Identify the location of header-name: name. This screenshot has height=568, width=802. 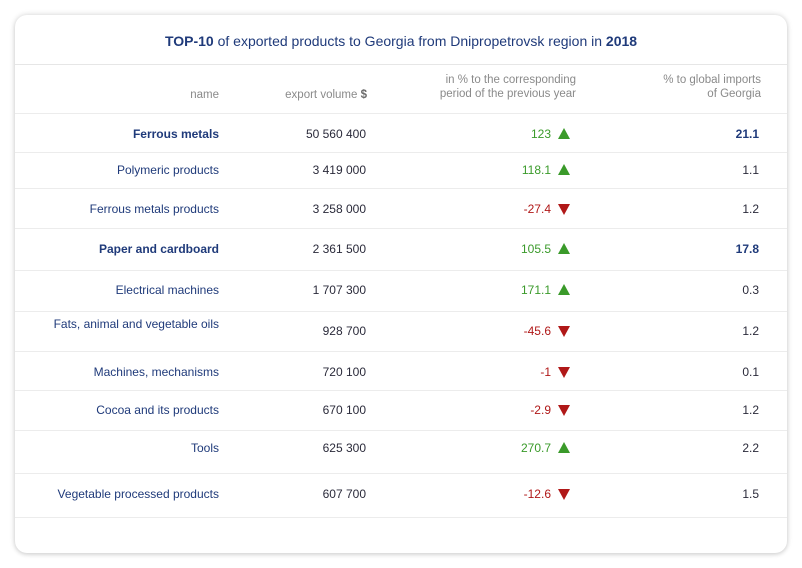
(204, 95).